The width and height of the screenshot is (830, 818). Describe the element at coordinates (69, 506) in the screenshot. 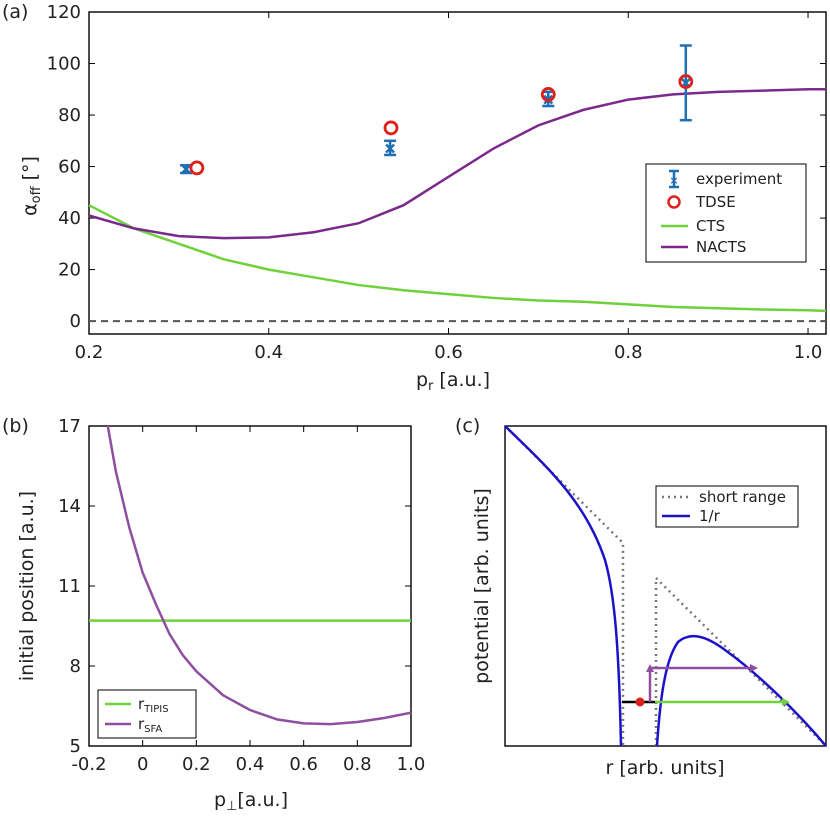

I see `y-tick-label: 14` at that location.